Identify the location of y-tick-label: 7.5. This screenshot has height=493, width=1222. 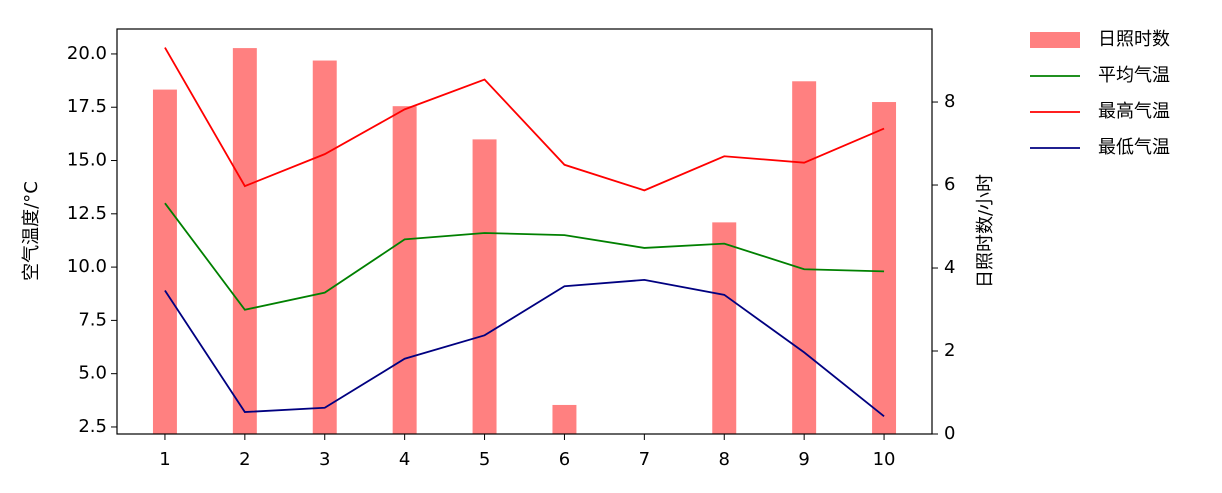
(92, 319).